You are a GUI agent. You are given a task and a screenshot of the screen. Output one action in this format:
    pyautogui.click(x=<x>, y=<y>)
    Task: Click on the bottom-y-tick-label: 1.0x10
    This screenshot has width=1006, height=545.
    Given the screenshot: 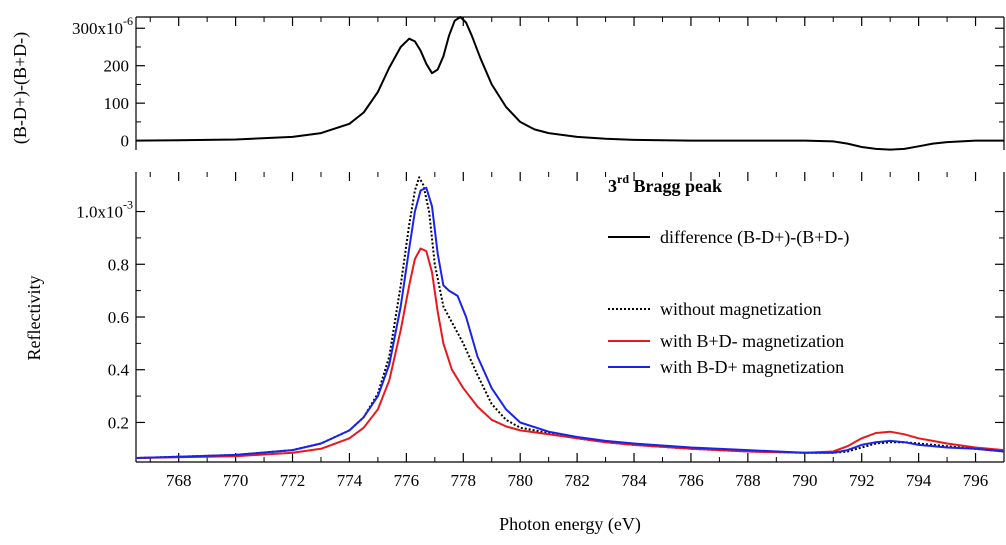 What is the action you would take?
    pyautogui.click(x=99, y=212)
    